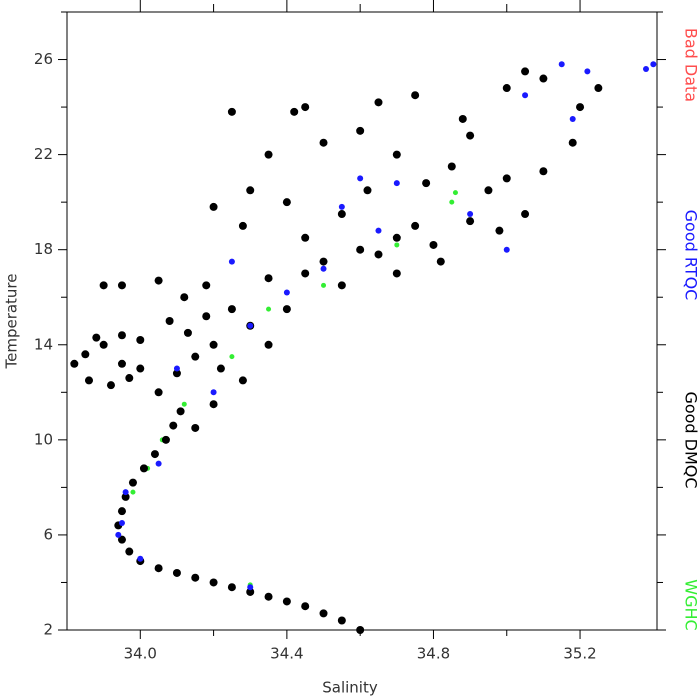  Describe the element at coordinates (433, 654) in the screenshot. I see `x-tick-label: 34.8` at that location.